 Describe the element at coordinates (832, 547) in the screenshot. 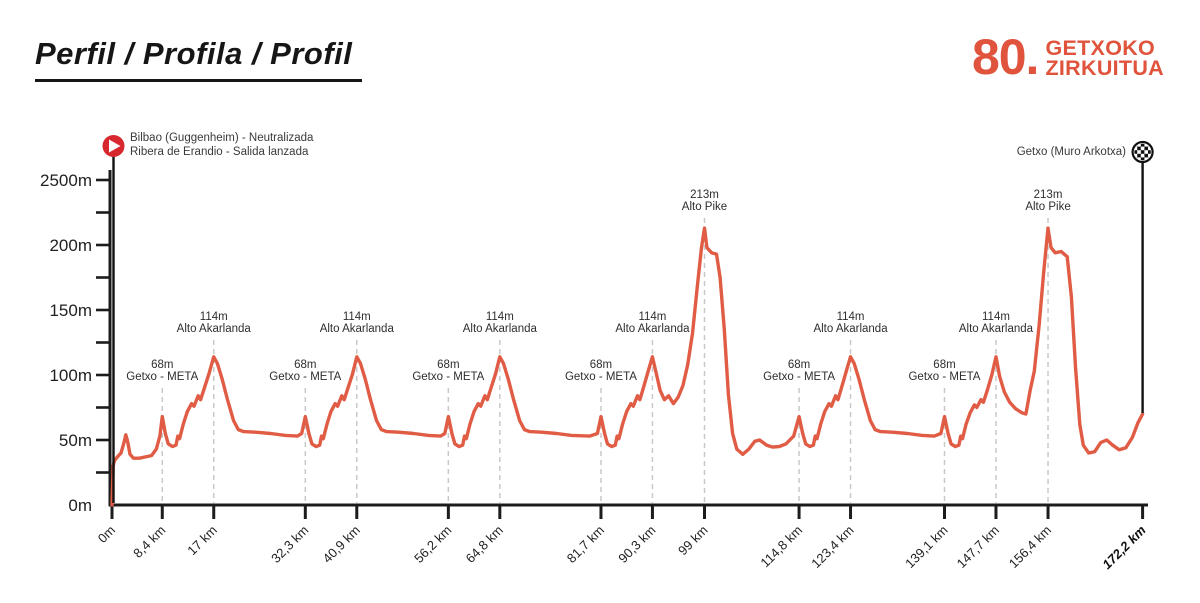

I see `x-tick-label: 123,4 km` at that location.